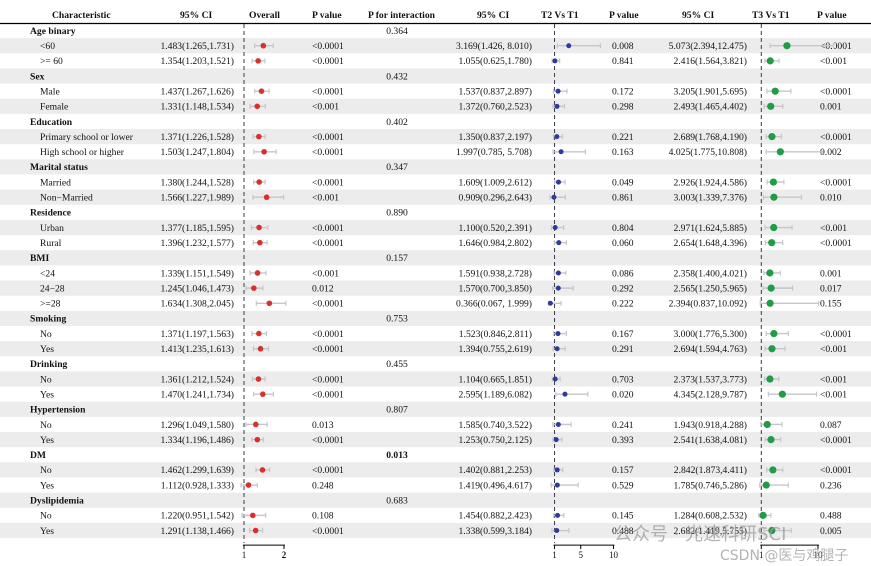 Image resolution: width=871 pixels, height=566 pixels. What do you see at coordinates (710, 273) in the screenshot?
I see `t3-ci-value: 2.358(1.400,4.021)` at bounding box center [710, 273].